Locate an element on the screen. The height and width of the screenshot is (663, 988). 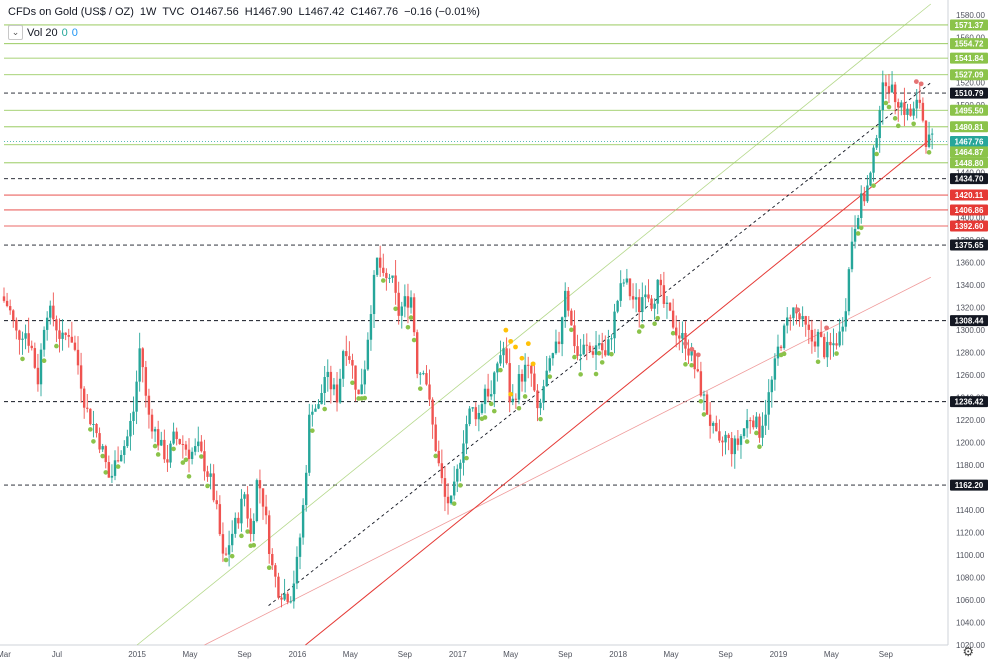
x-tick-label: 2015 is located at coordinates (137, 654).